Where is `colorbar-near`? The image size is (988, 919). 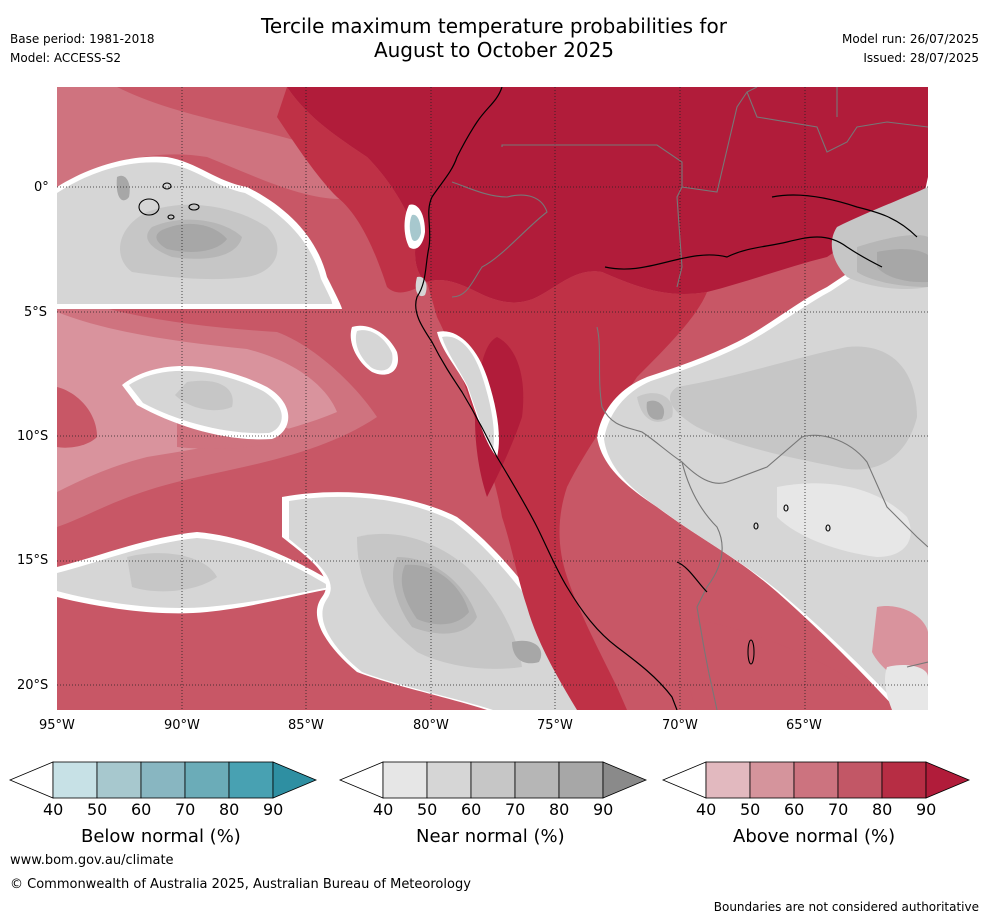 colorbar-near is located at coordinates (493, 780).